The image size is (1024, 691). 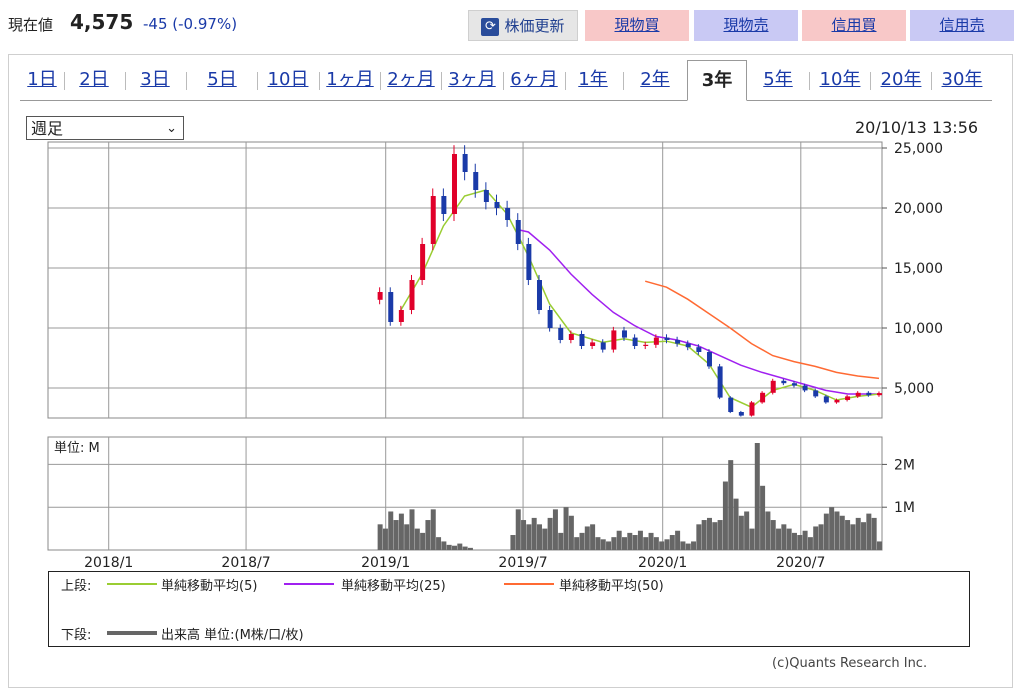 What do you see at coordinates (209, 586) in the screenshot?
I see `legend-ma5: 単純移動平均(5)` at bounding box center [209, 586].